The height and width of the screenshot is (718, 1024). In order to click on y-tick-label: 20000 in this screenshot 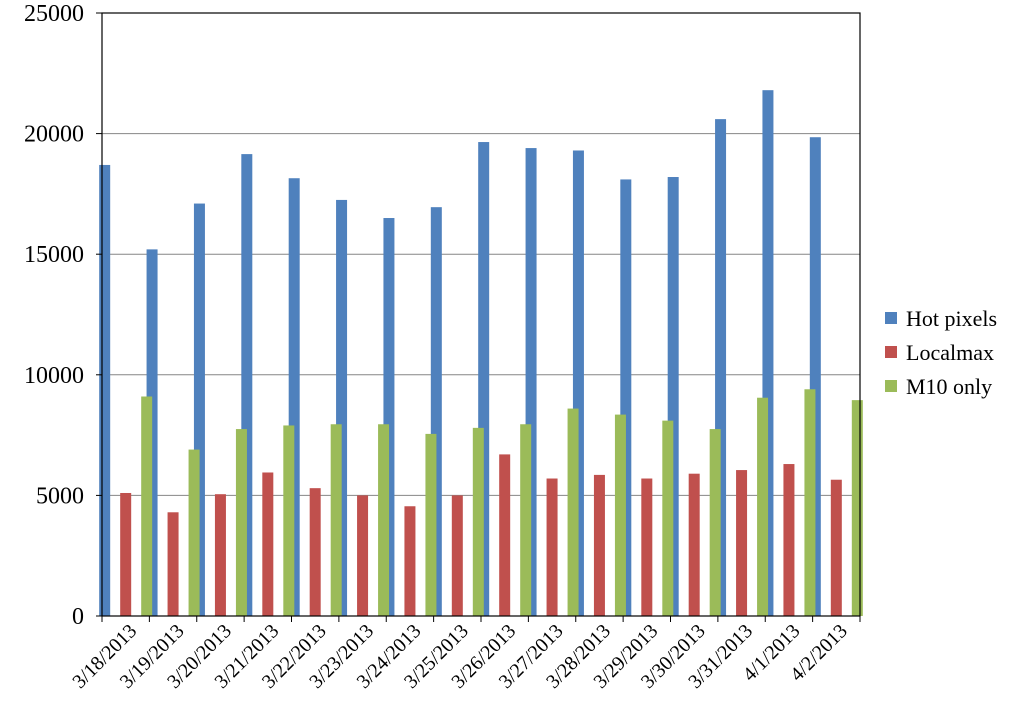, I will do `click(54, 135)`.